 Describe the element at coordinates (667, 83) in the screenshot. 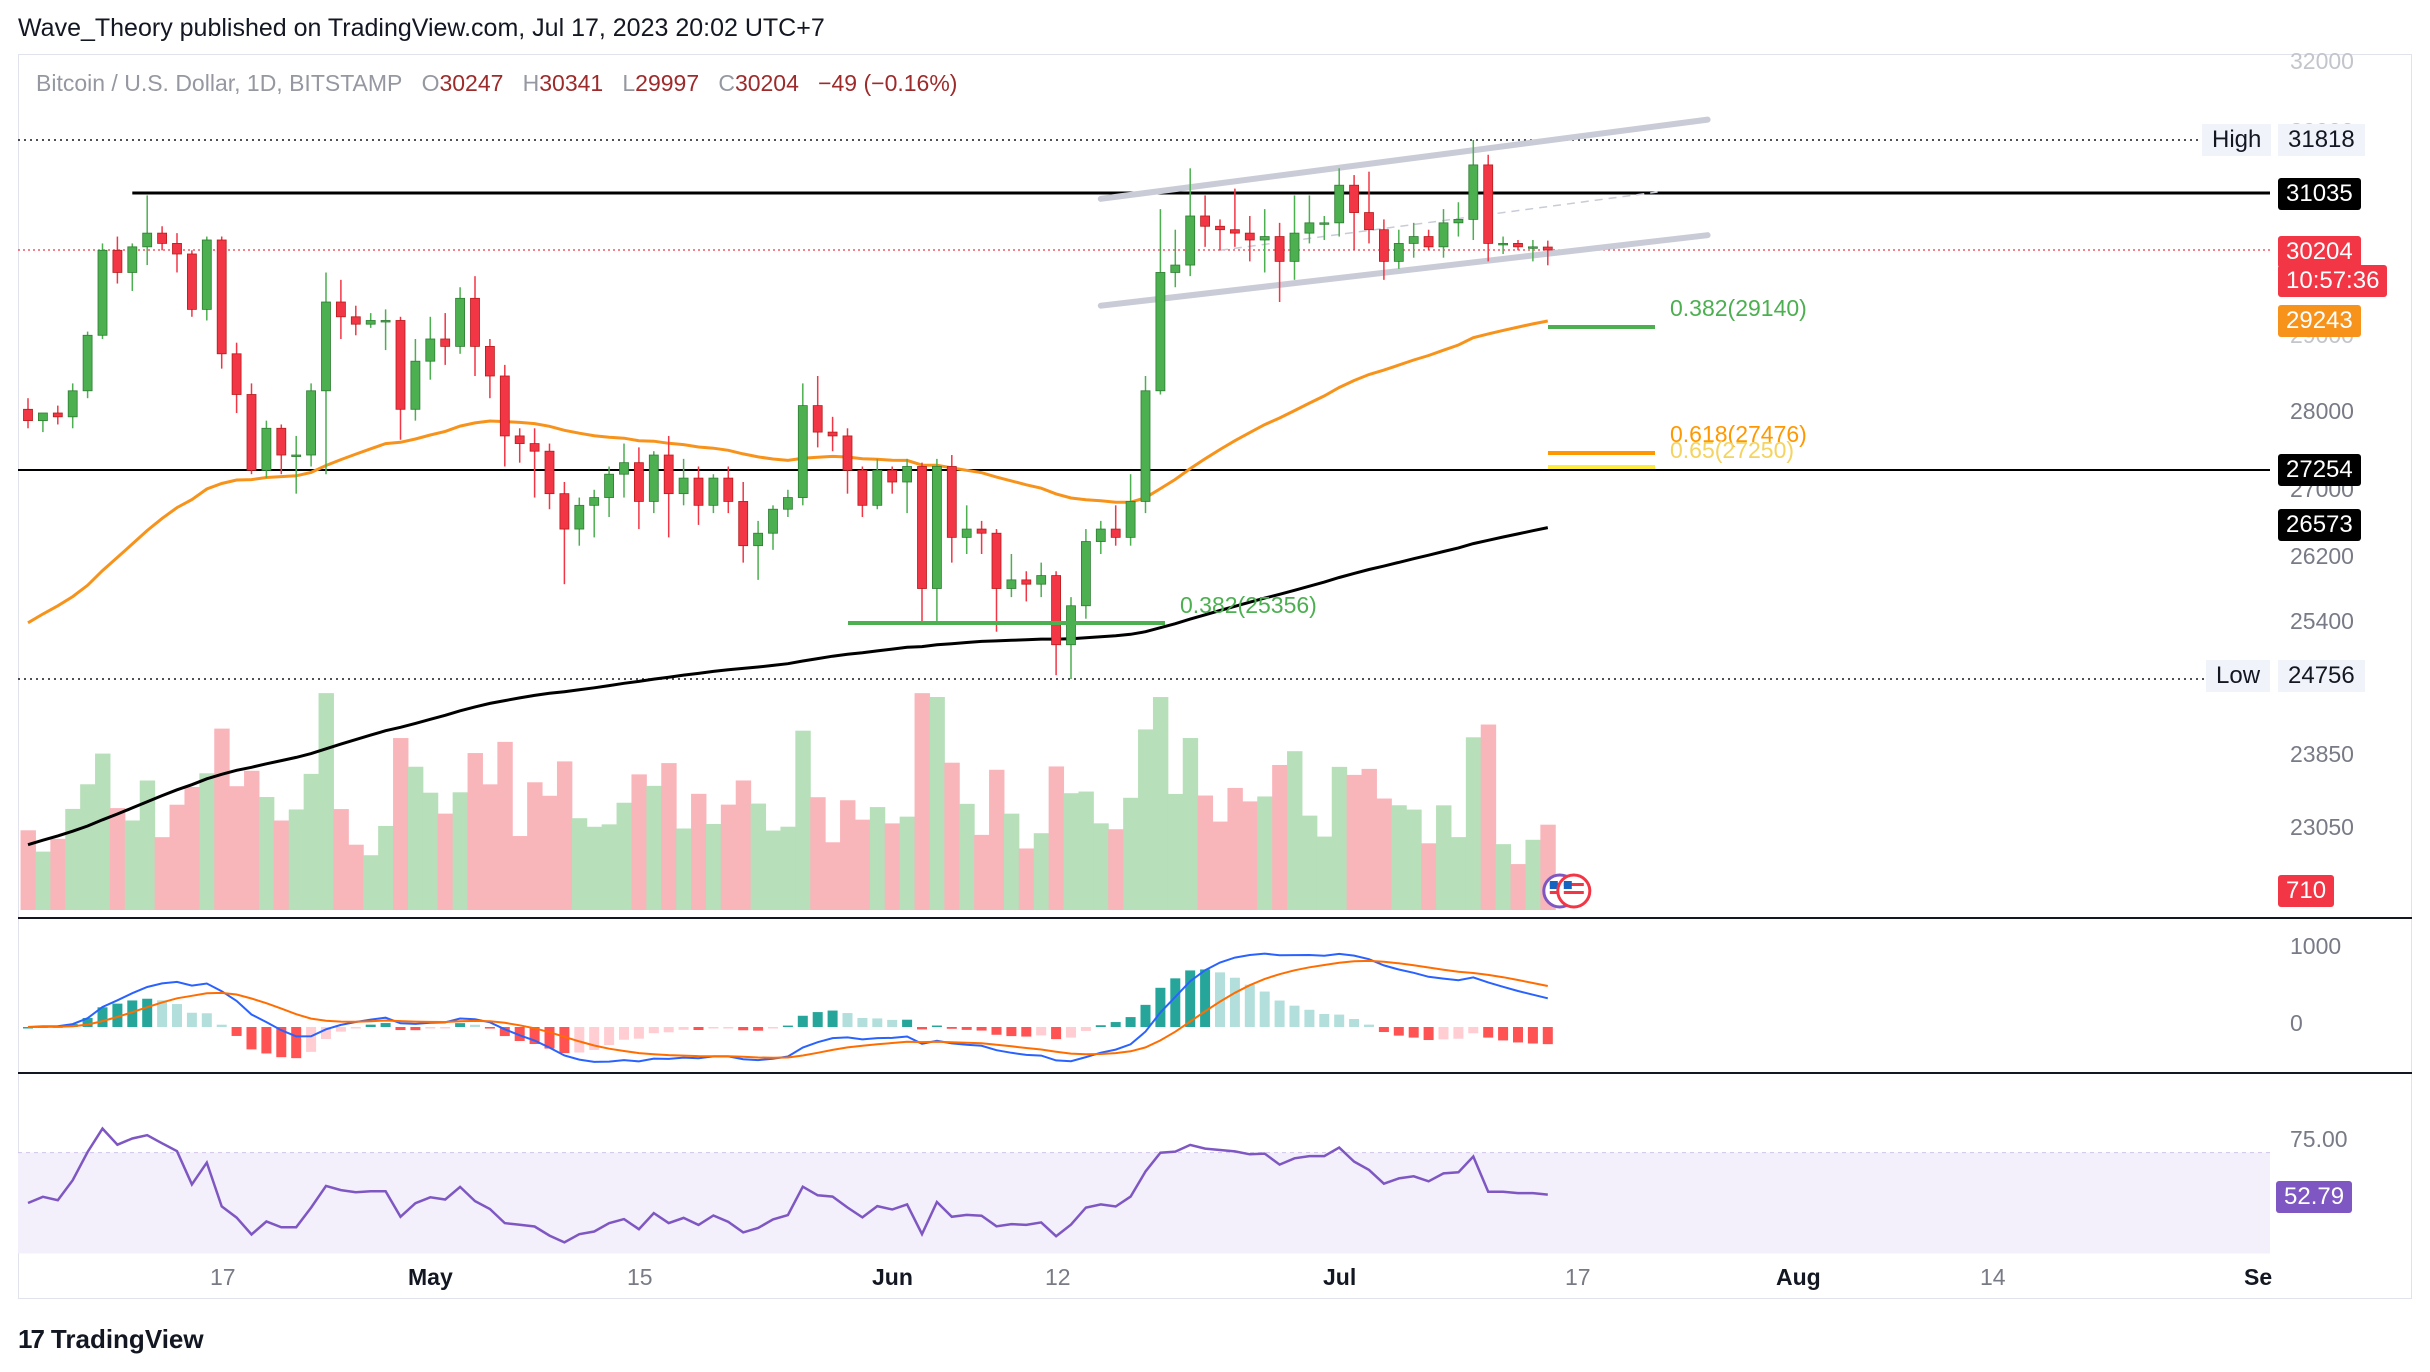

I see `legend-low-value: 29997` at that location.